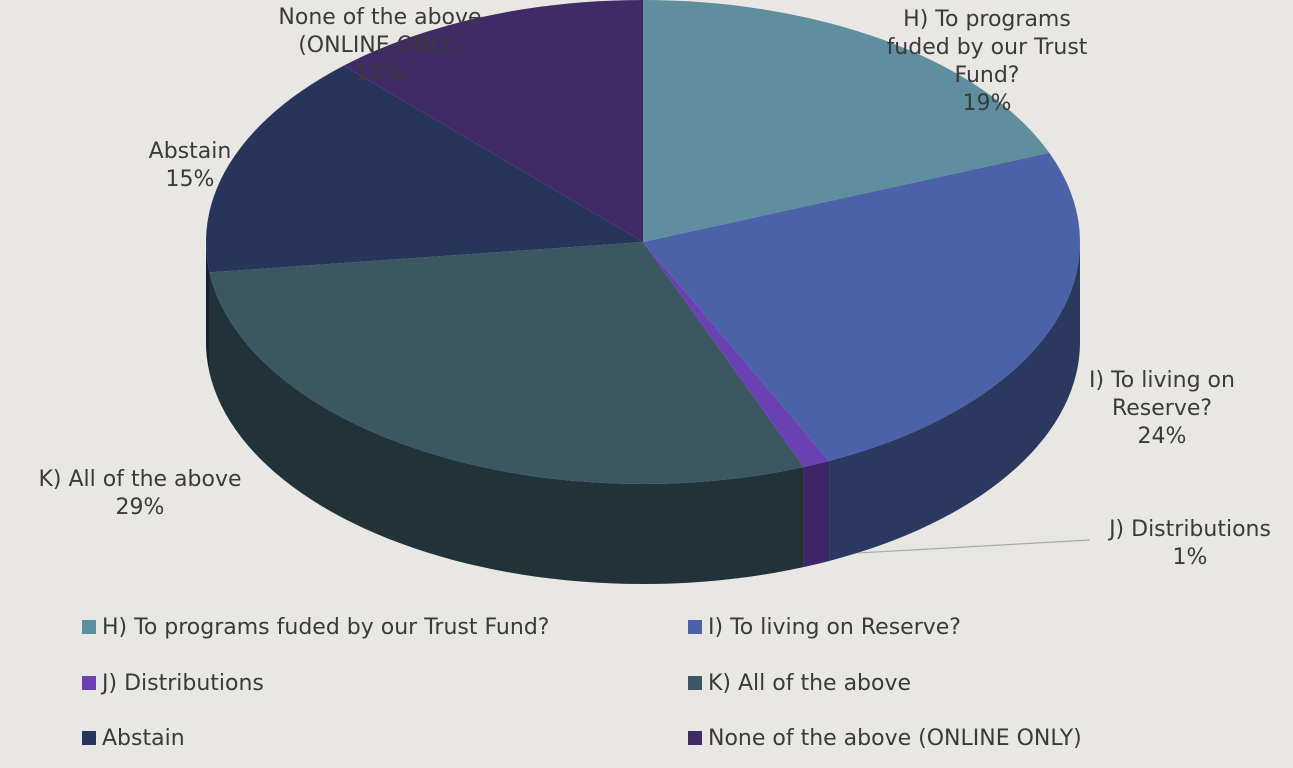 This screenshot has width=1293, height=768. I want to click on data-label-name: K) All of the above, so click(140, 479).